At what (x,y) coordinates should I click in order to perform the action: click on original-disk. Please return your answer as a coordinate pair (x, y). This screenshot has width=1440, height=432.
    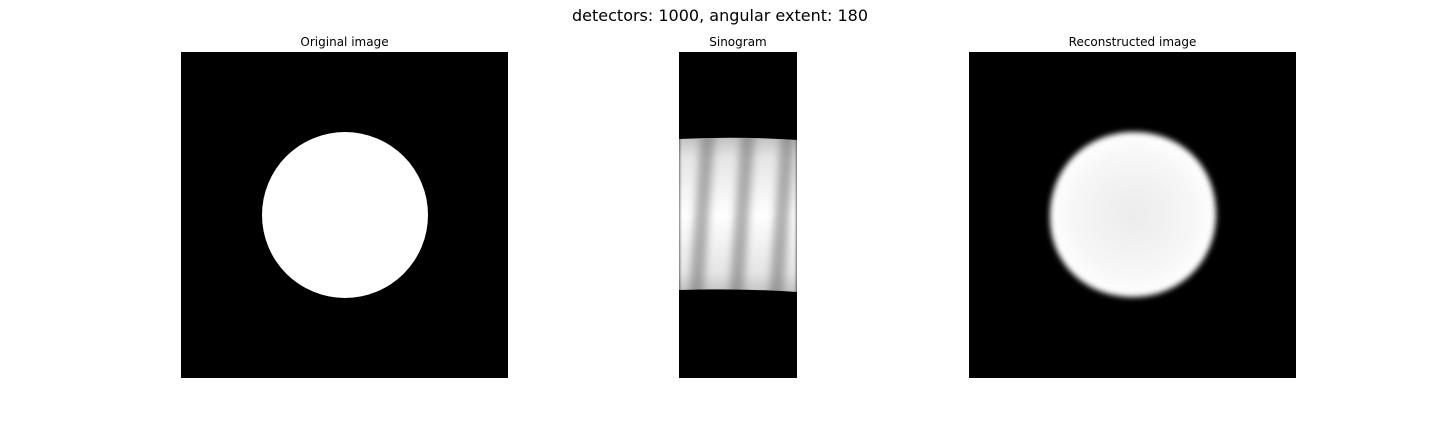
    Looking at the image, I should click on (345, 215).